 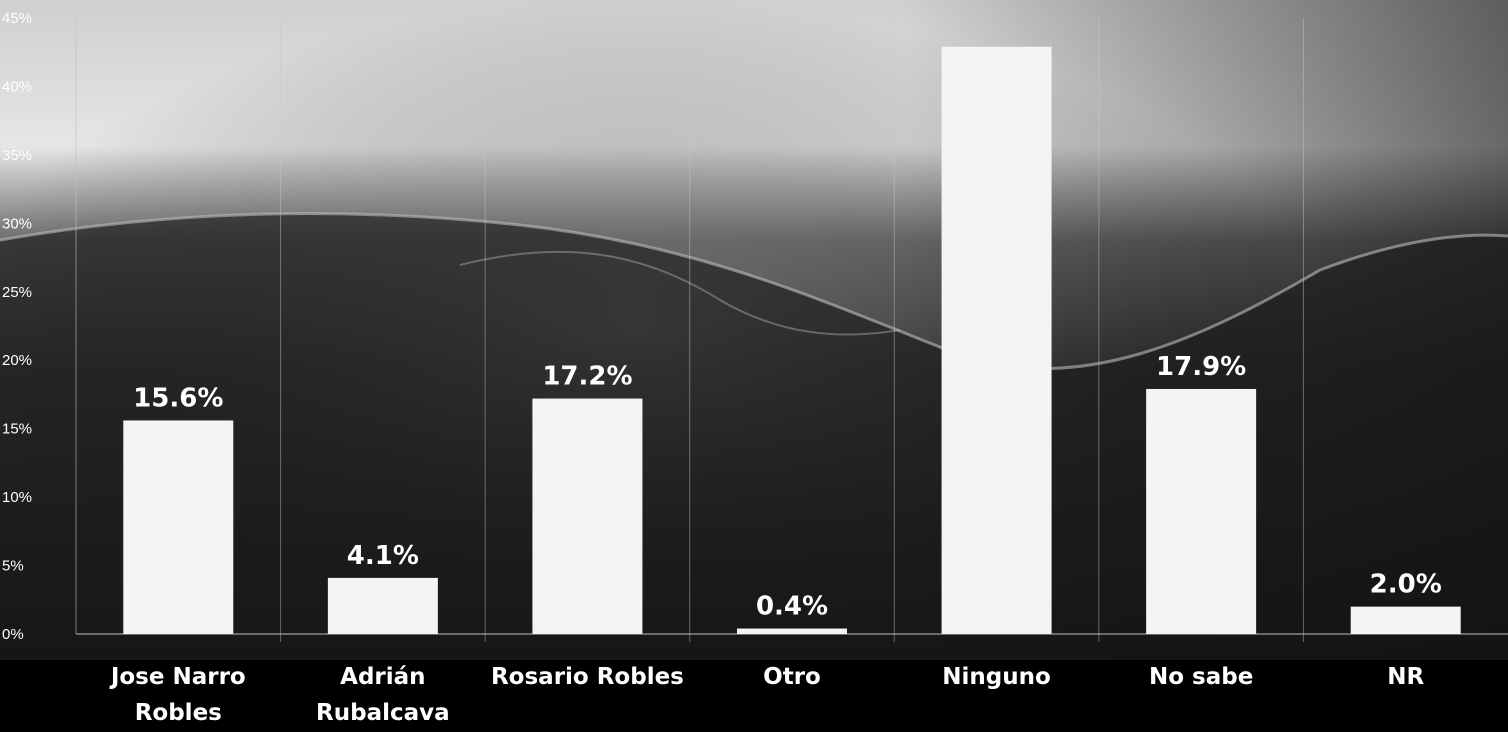 I want to click on y-tick-label: 40%, so click(x=17, y=86).